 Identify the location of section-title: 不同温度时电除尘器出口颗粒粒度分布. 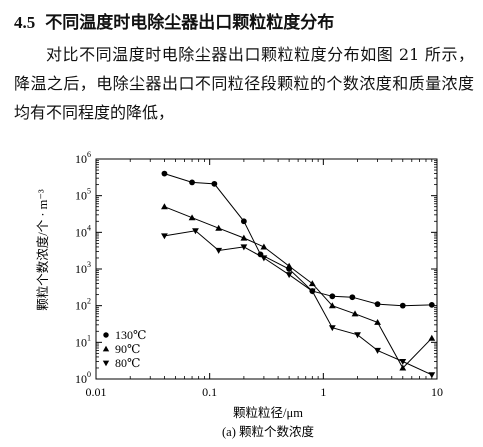
(190, 23).